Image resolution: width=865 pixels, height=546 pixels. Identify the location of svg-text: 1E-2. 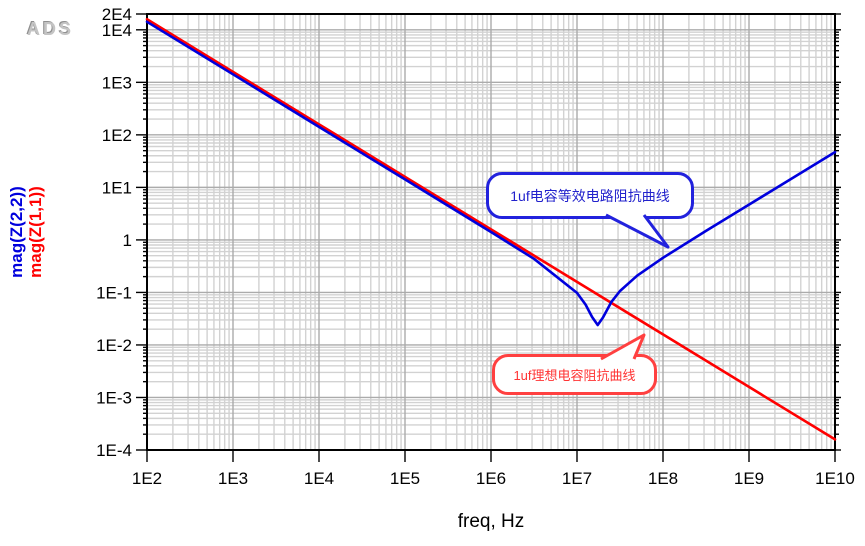
(114, 345).